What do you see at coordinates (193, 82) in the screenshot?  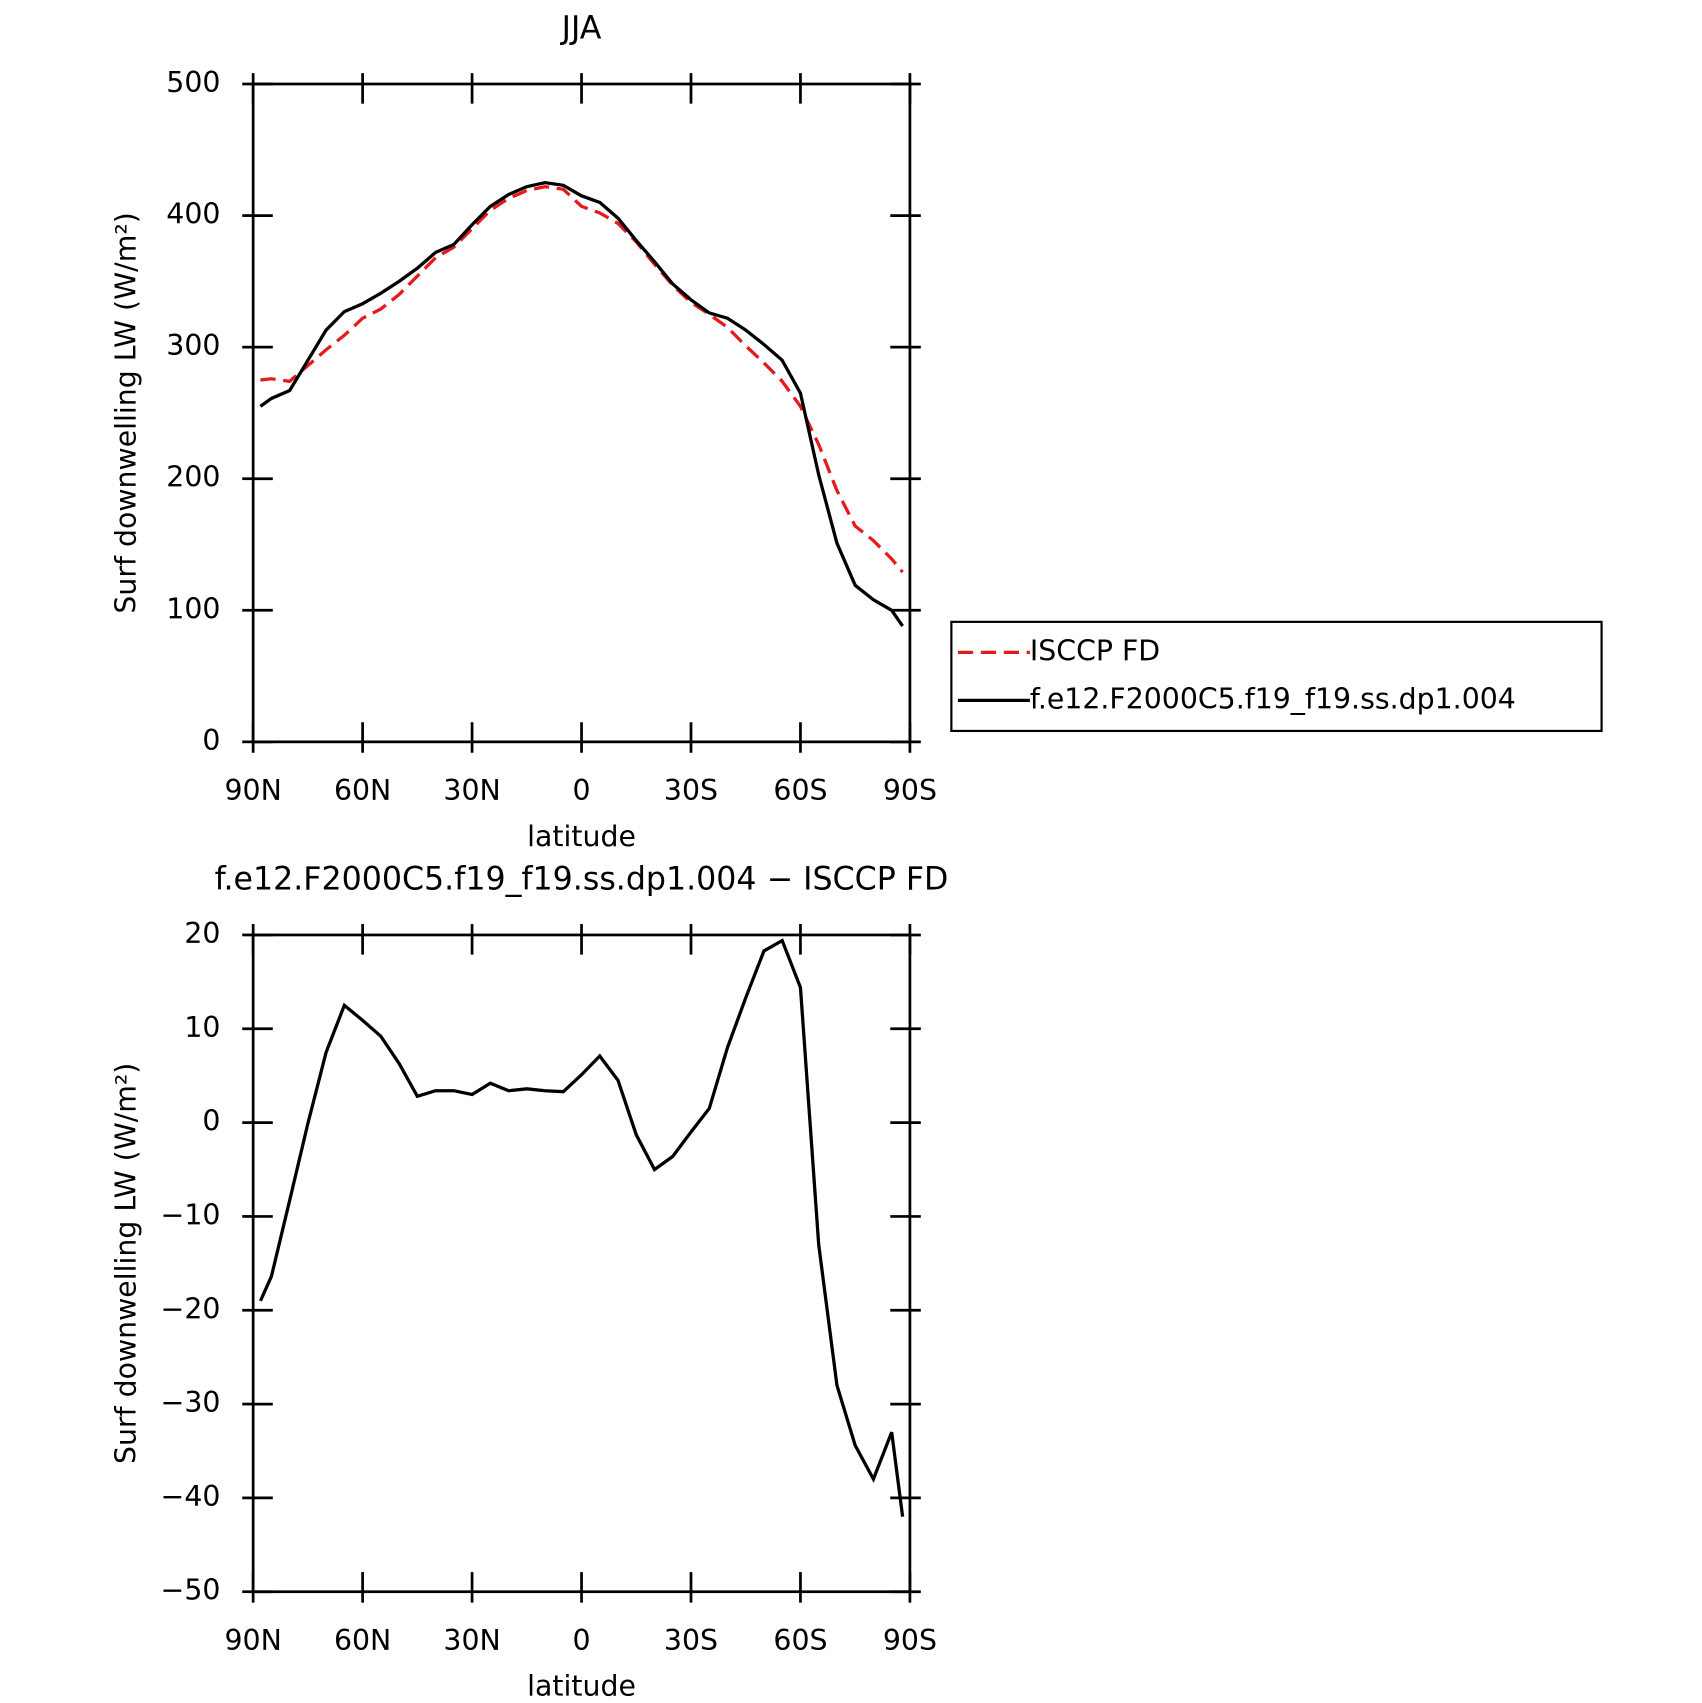 I see `y-tick-label: 500` at bounding box center [193, 82].